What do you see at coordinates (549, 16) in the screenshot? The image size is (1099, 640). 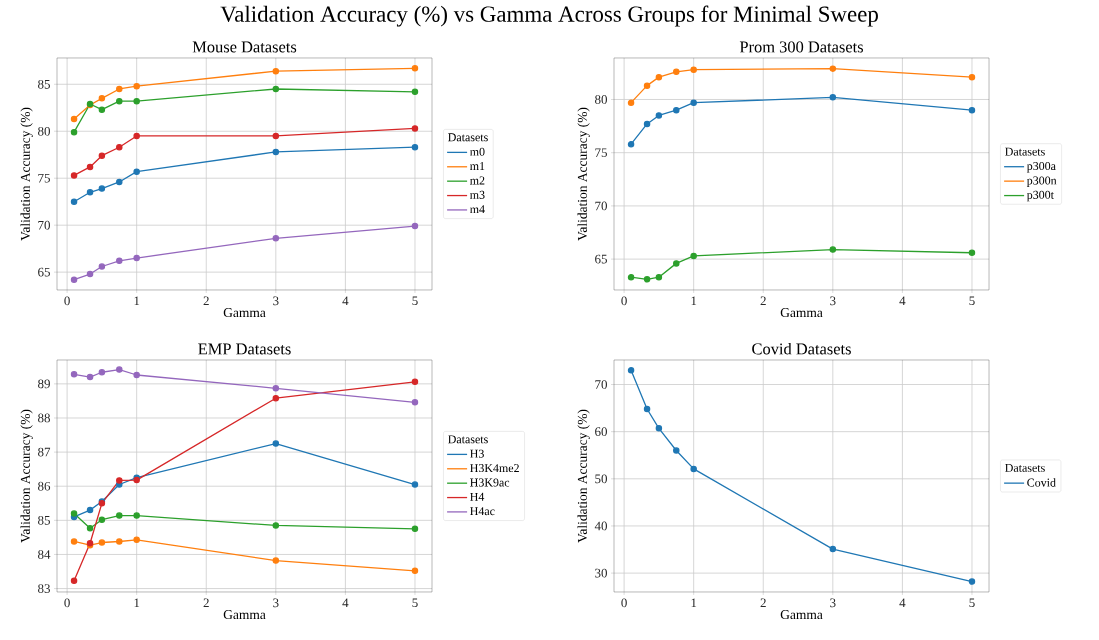 I see `text: Validation Accuracy (%) vs Gamma Across Groups for Minimal Sweep` at bounding box center [549, 16].